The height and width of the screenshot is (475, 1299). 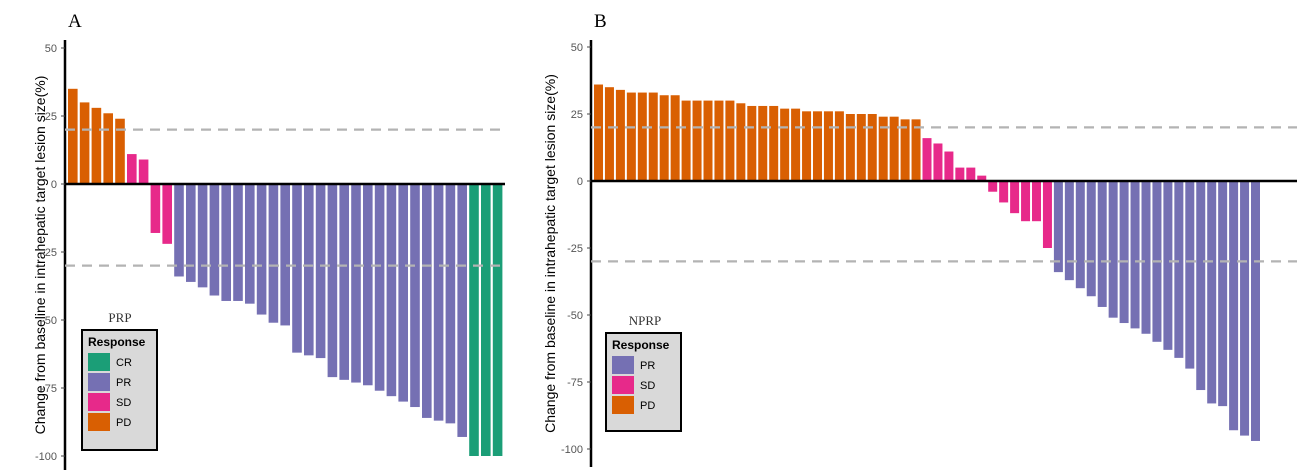 What do you see at coordinates (645, 320) in the screenshot?
I see `group-title: NPRP` at bounding box center [645, 320].